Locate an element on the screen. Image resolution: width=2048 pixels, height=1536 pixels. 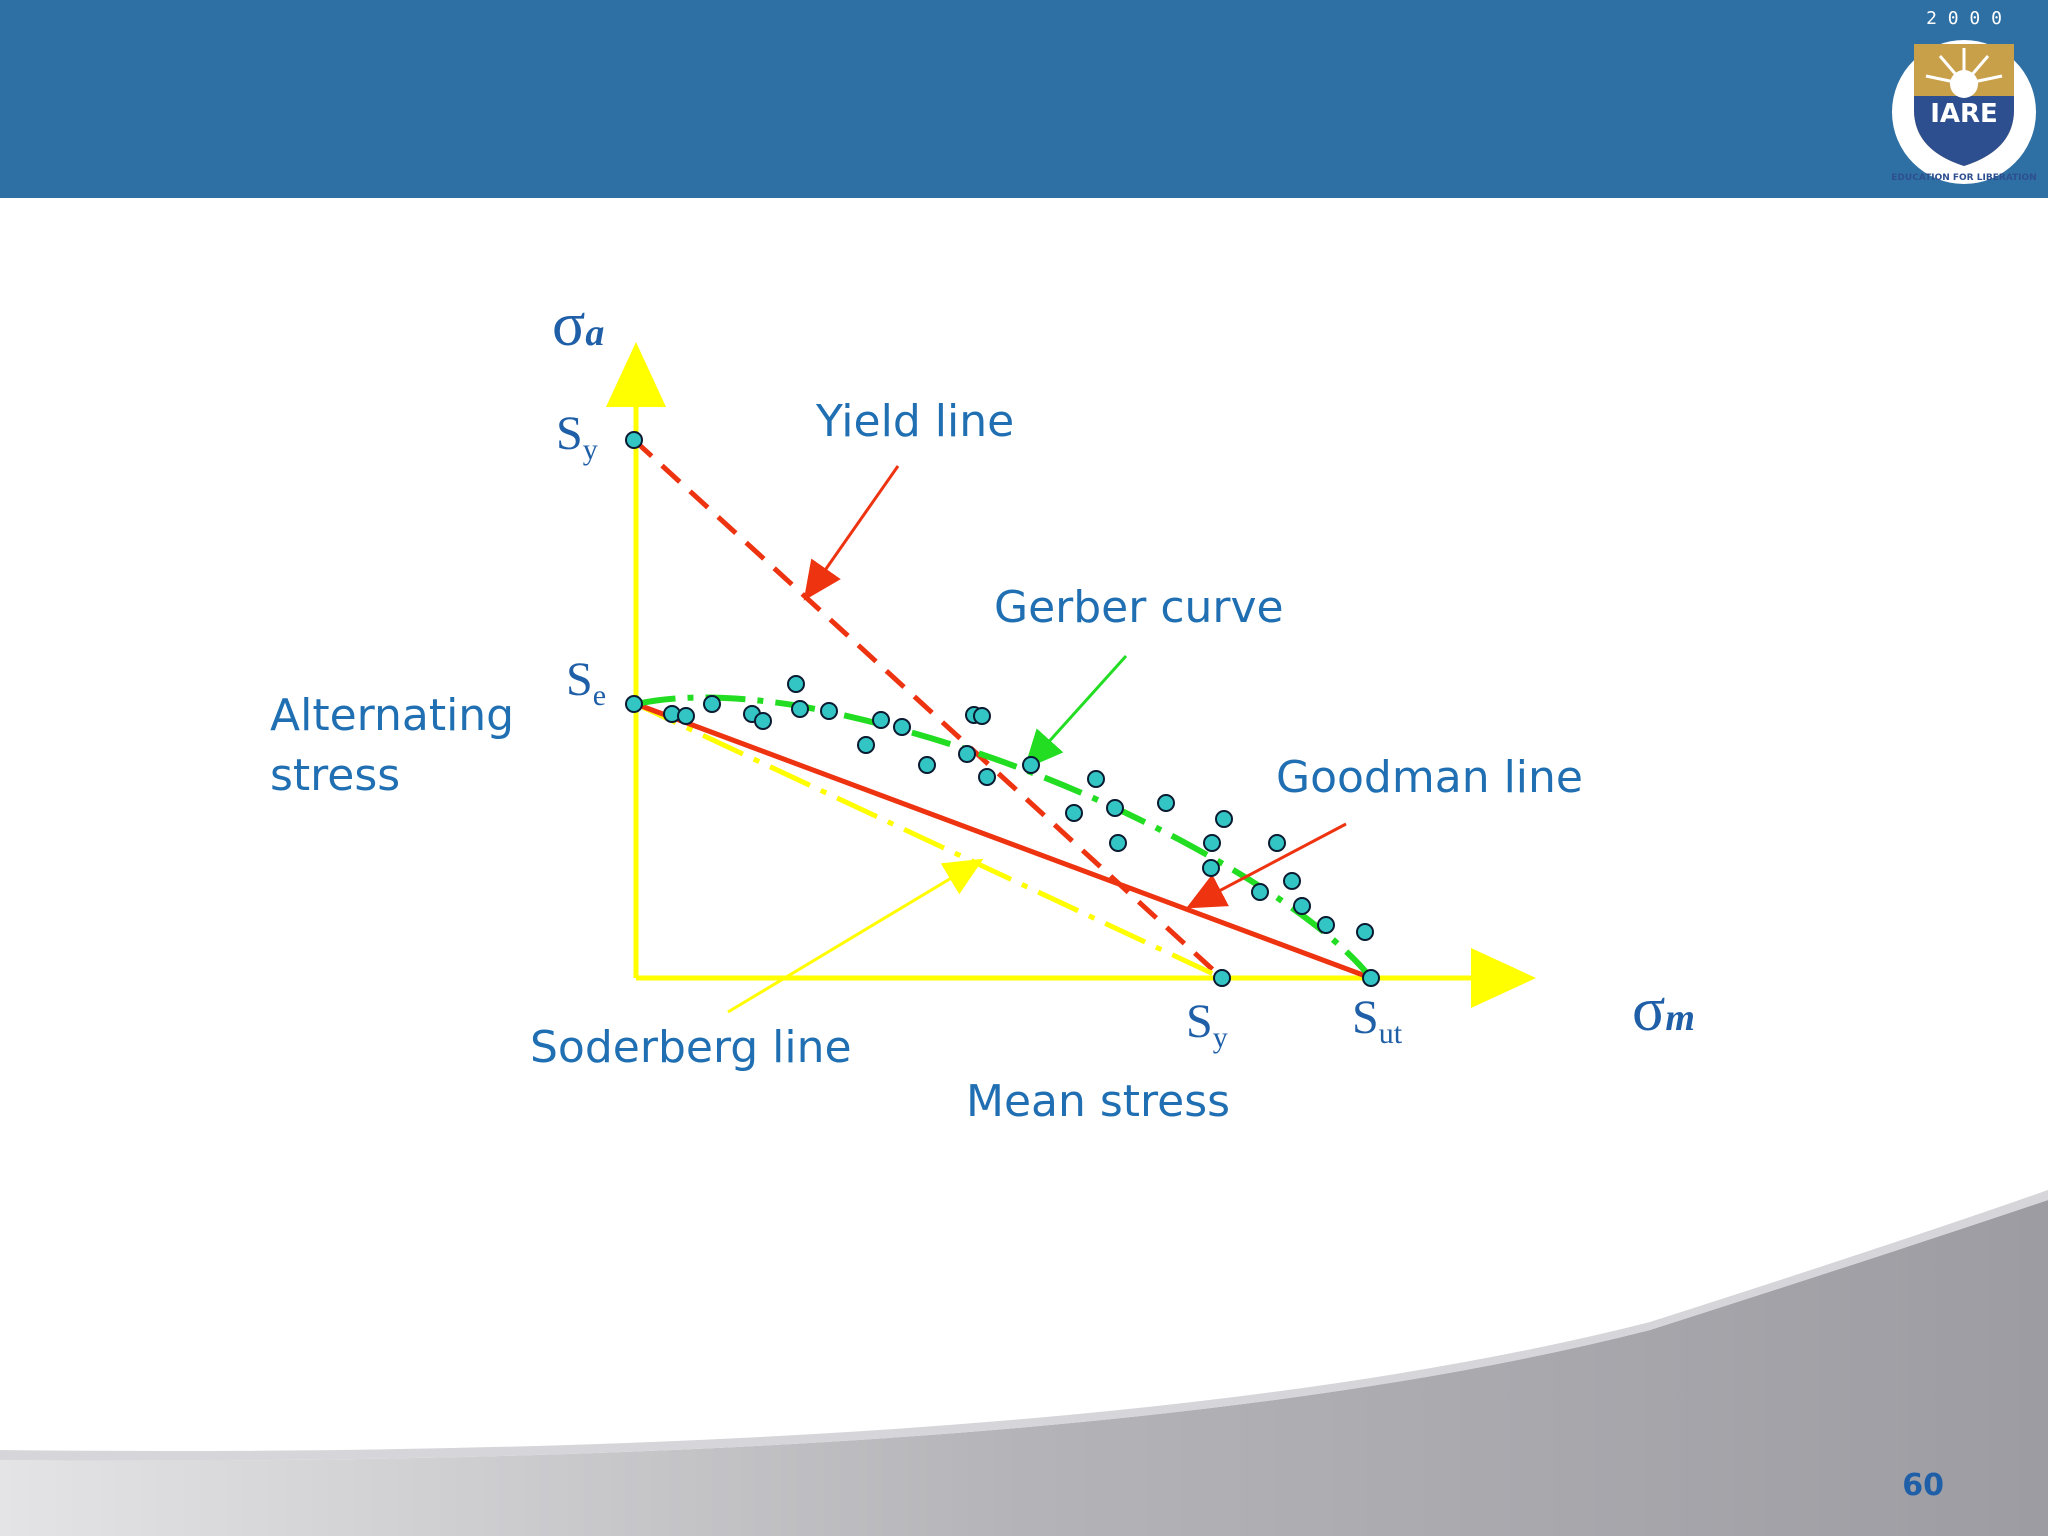
gerber-curve-label: Gerber curve is located at coordinates (1139, 607).